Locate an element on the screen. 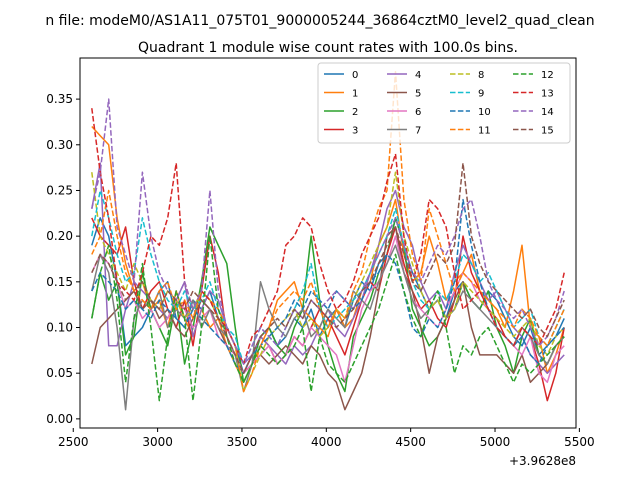  x-tick-label: 3500 is located at coordinates (242, 442).